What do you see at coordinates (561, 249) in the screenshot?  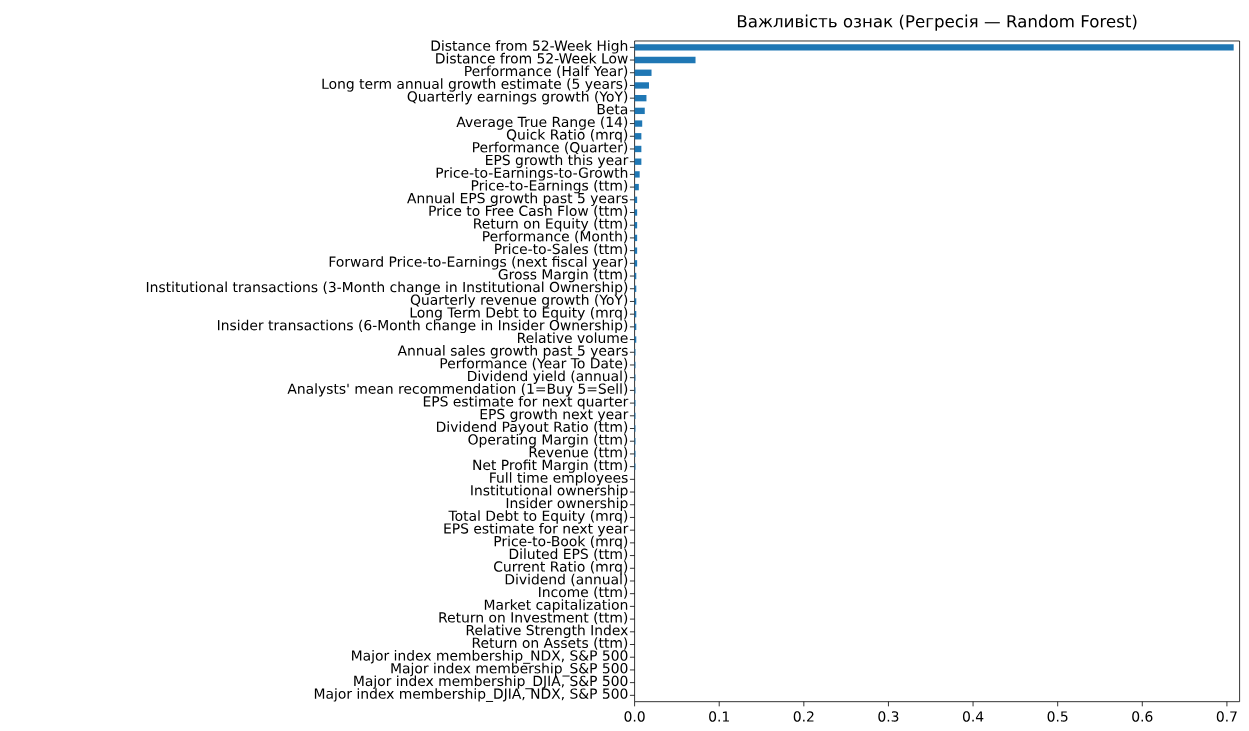 I see `y-tick-label: Price-to-Sales (ttm)` at bounding box center [561, 249].